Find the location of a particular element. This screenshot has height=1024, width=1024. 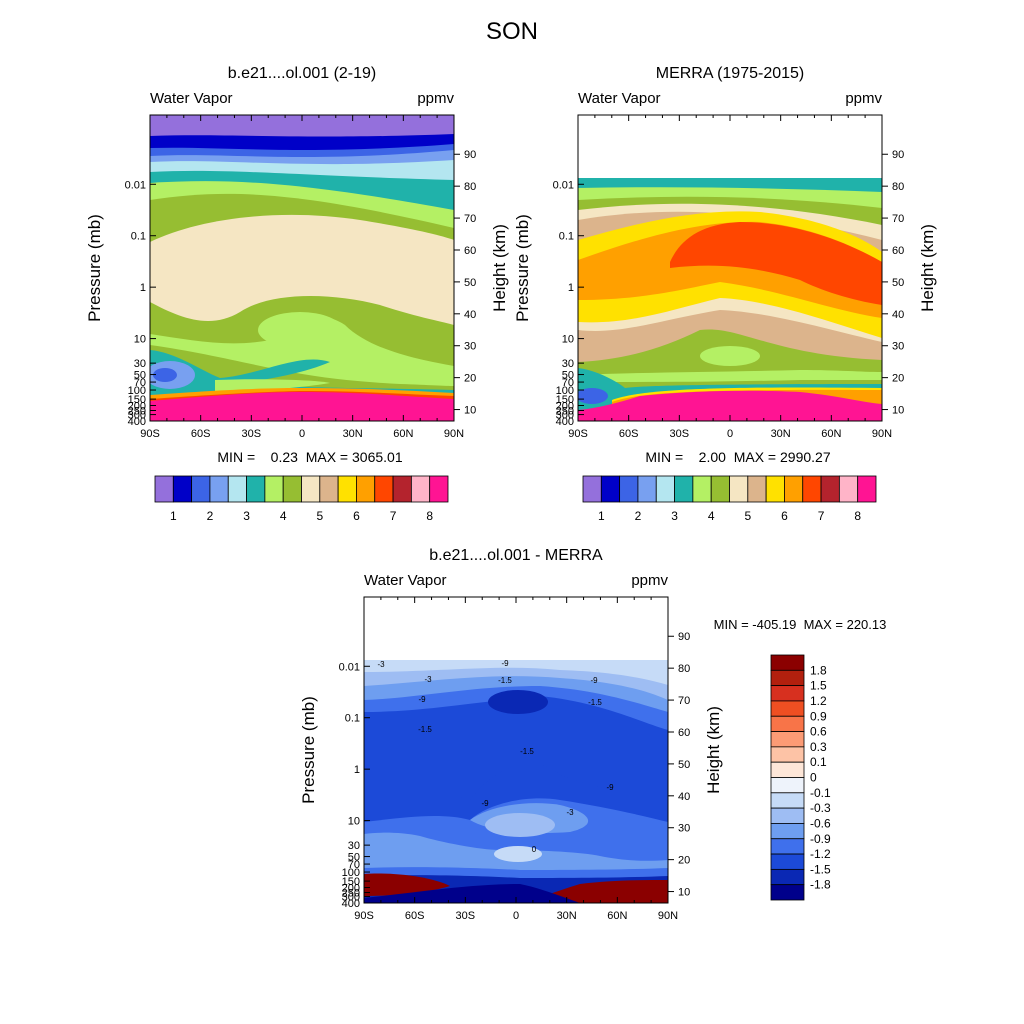

pressure-tick-label: 70 is located at coordinates (354, 865).